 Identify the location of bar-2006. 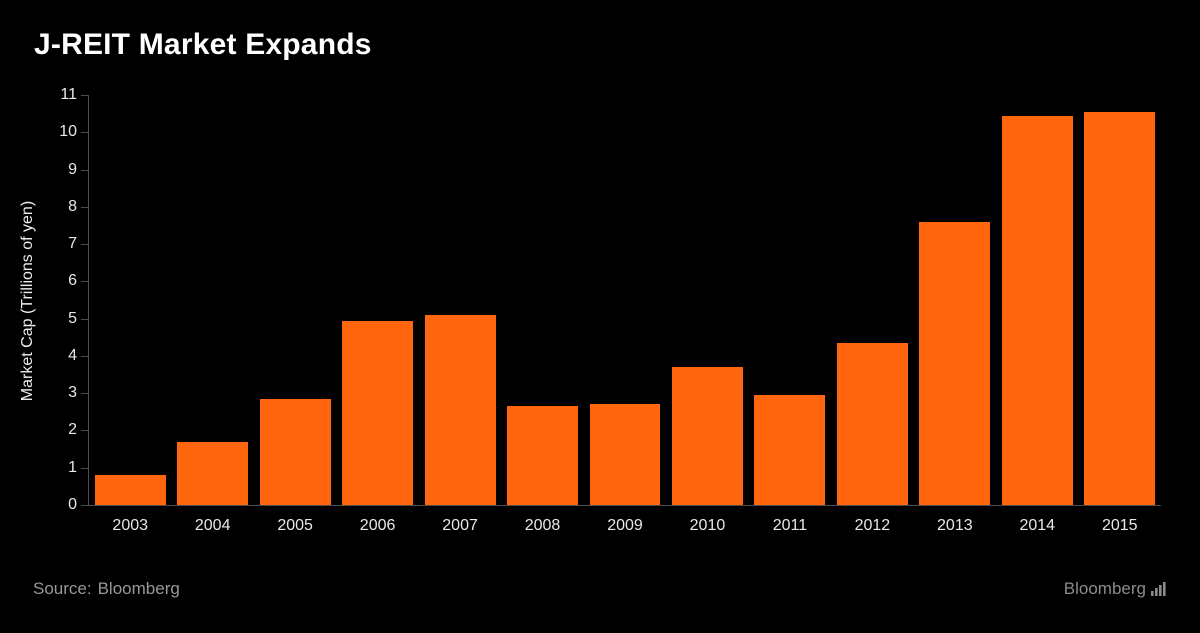
(378, 412).